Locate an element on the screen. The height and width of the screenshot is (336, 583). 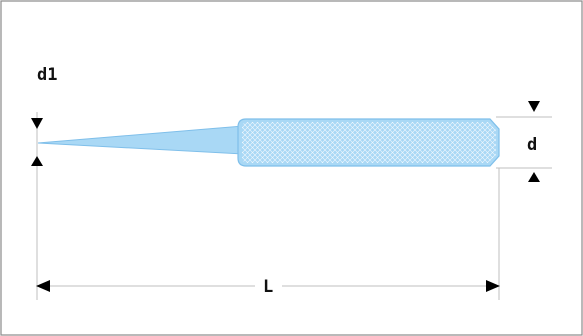
label-d1: d1 is located at coordinates (47, 75).